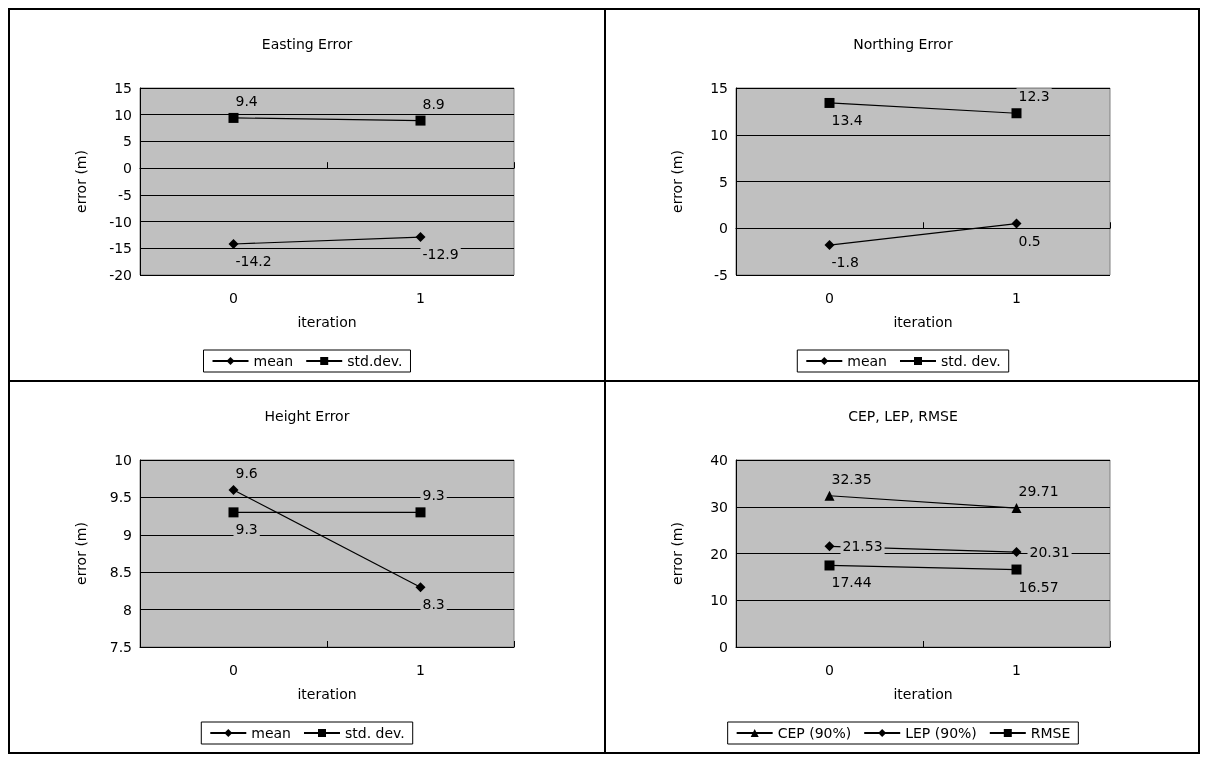  Describe the element at coordinates (253, 261) in the screenshot. I see `data-label: -14.2` at that location.